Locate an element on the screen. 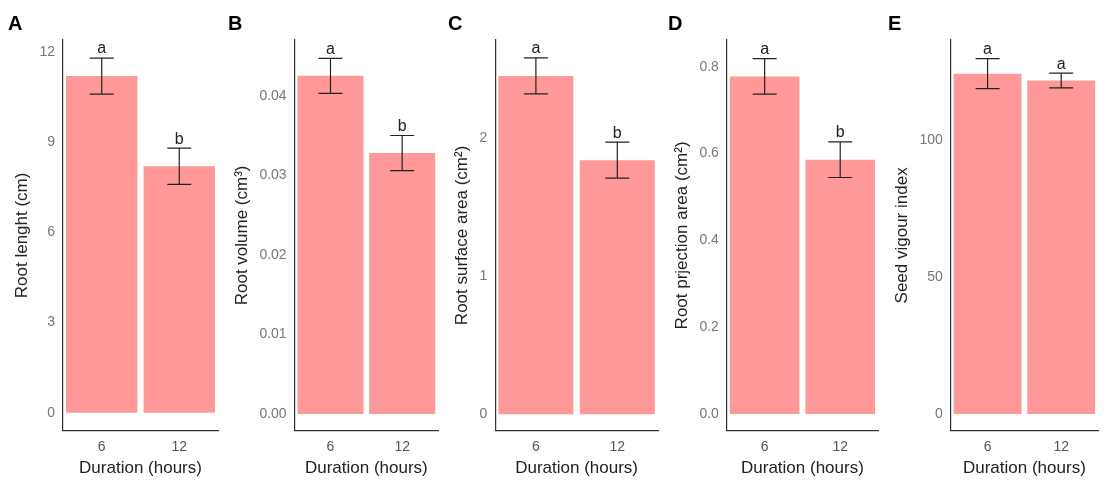 The width and height of the screenshot is (1118, 497). y-tick-label: 3 is located at coordinates (51, 321).